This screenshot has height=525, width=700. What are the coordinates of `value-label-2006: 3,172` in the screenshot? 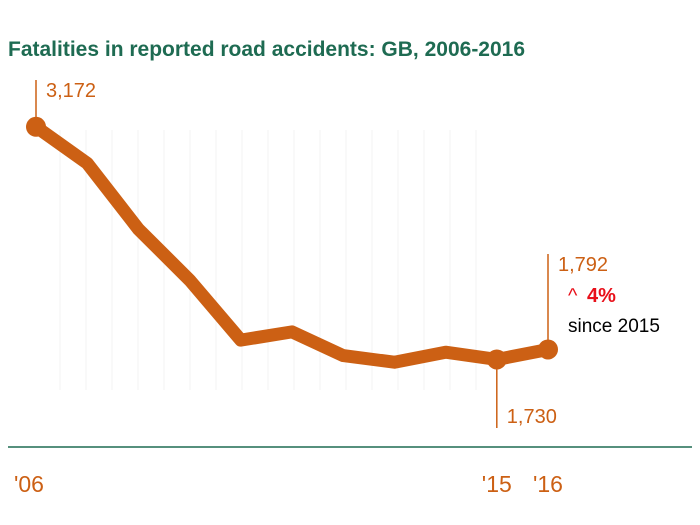 It's located at (71, 91).